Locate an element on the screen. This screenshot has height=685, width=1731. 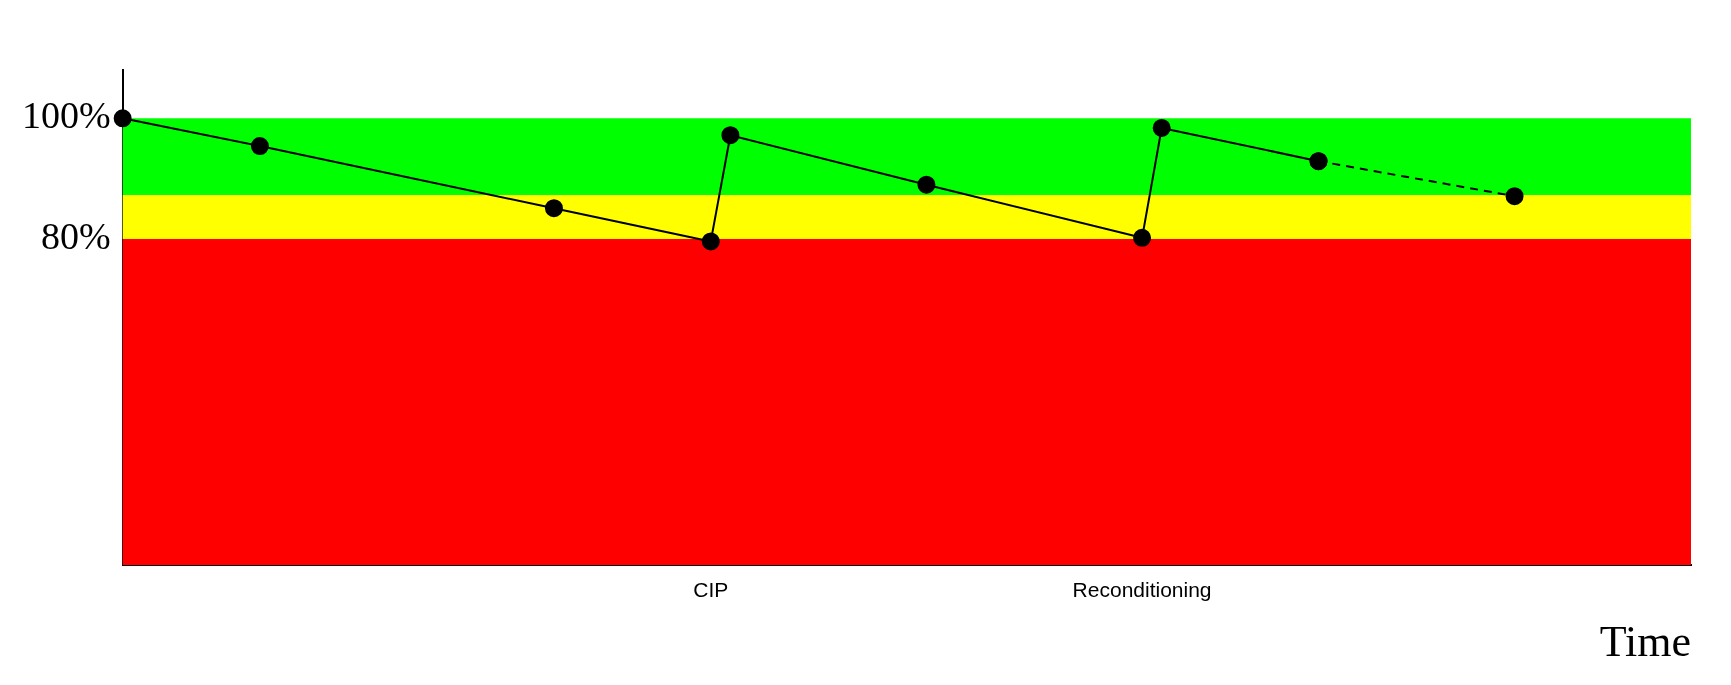
x-tick-label: Reconditioning is located at coordinates (1142, 590).